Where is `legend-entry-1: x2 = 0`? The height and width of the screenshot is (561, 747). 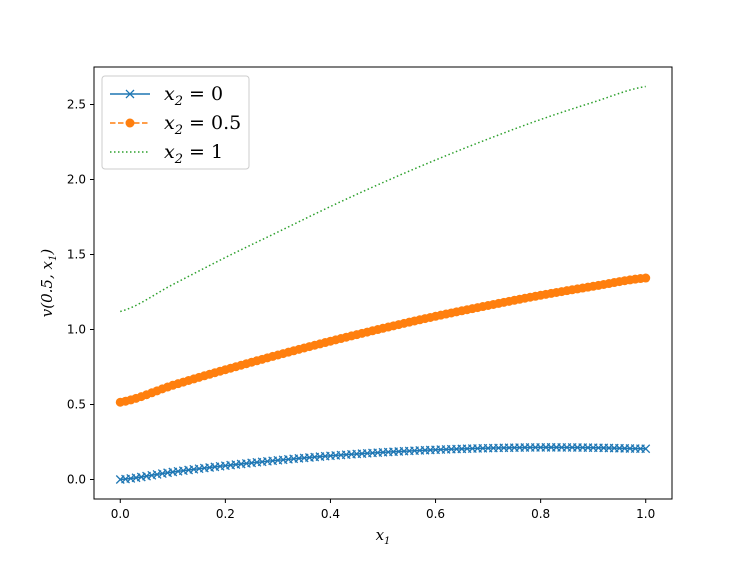 legend-entry-1: x2 = 0 is located at coordinates (166, 96).